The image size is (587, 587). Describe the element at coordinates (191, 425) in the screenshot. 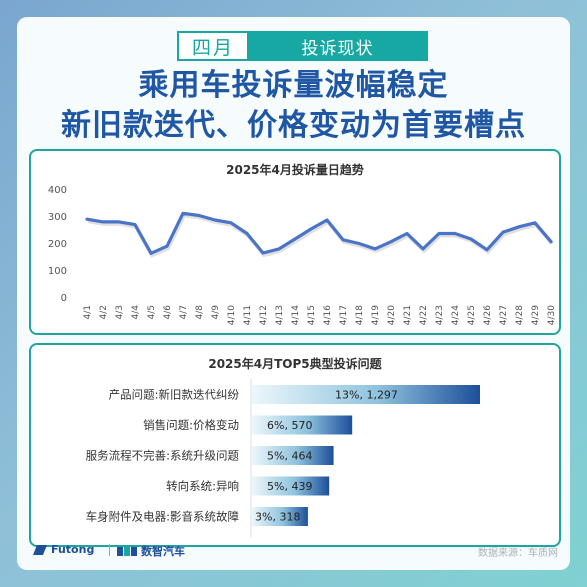

I see `category-label: 销售问题:价格变动` at that location.